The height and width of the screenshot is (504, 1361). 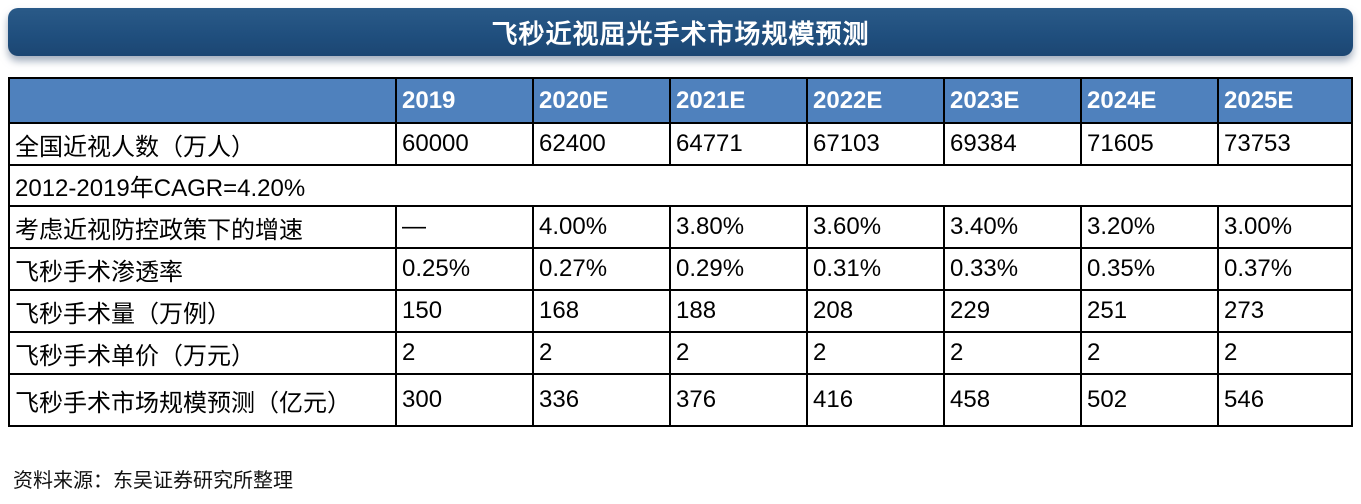 I want to click on row-label: 飞秒手术市场规模预测（亿元）, so click(x=202, y=400).